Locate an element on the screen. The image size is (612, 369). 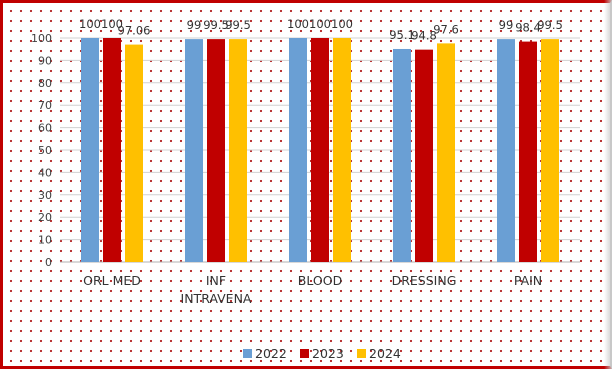
data-label-2024-3: 97.6 is located at coordinates (446, 29).